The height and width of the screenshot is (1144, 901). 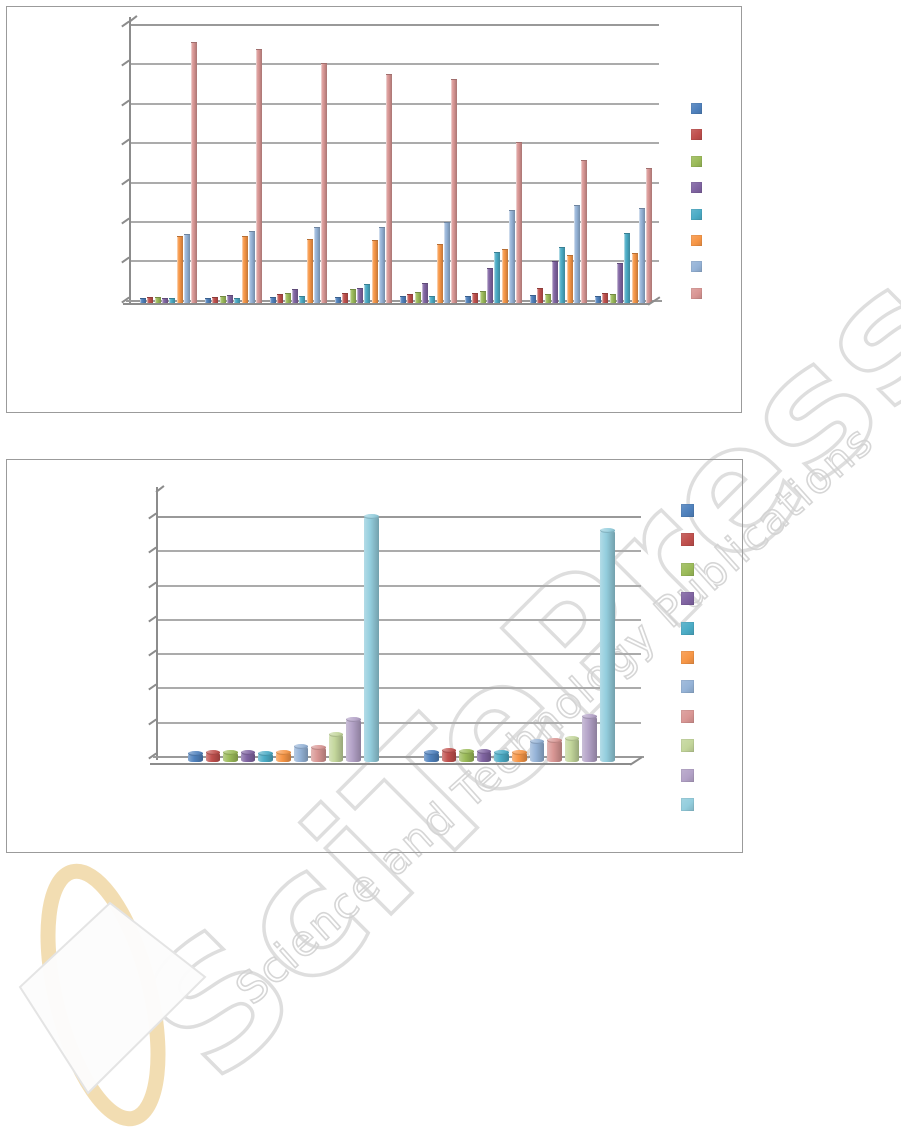 I want to click on x-axis-floor-front, so click(x=390, y=764).